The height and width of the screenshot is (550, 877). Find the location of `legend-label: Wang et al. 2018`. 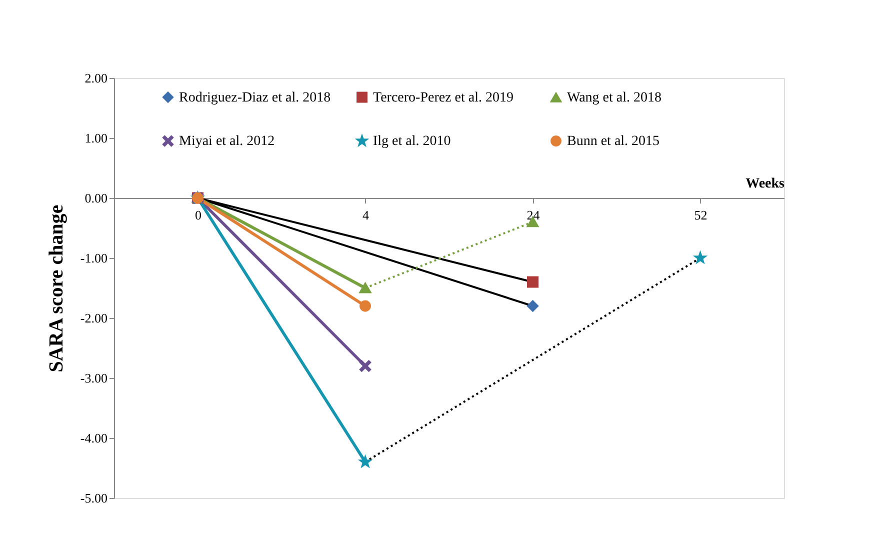

legend-label: Wang et al. 2018 is located at coordinates (614, 98).